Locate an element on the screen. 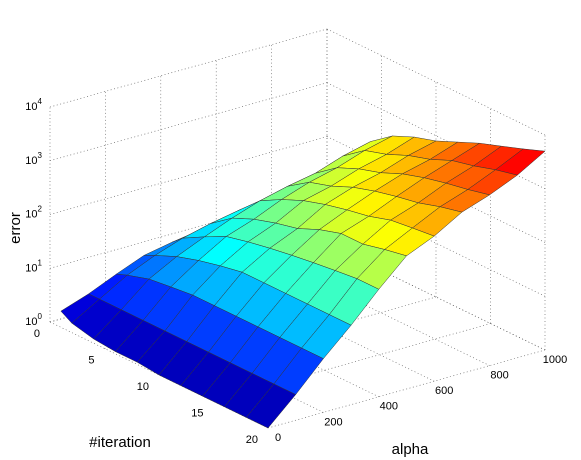  y-tick-label: 10 is located at coordinates (143, 387).